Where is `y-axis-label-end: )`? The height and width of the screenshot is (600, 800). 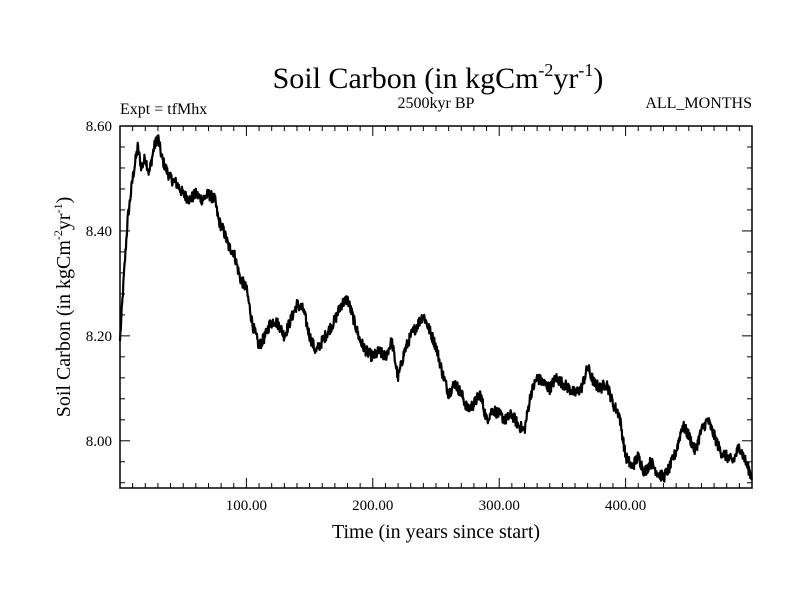 y-axis-label-end: ) is located at coordinates (64, 200).